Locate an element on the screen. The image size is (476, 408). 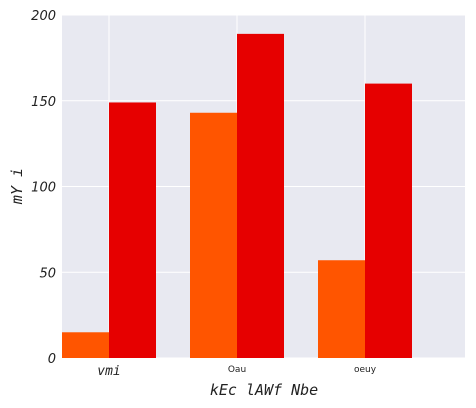
x-tick-label: vmi is located at coordinates (108, 371).